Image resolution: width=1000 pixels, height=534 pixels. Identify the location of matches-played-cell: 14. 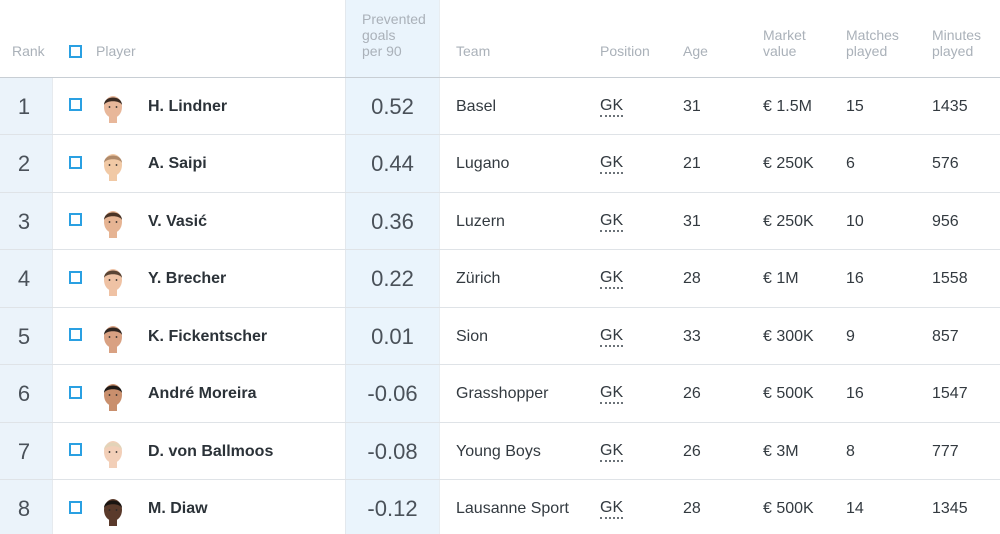
(855, 508).